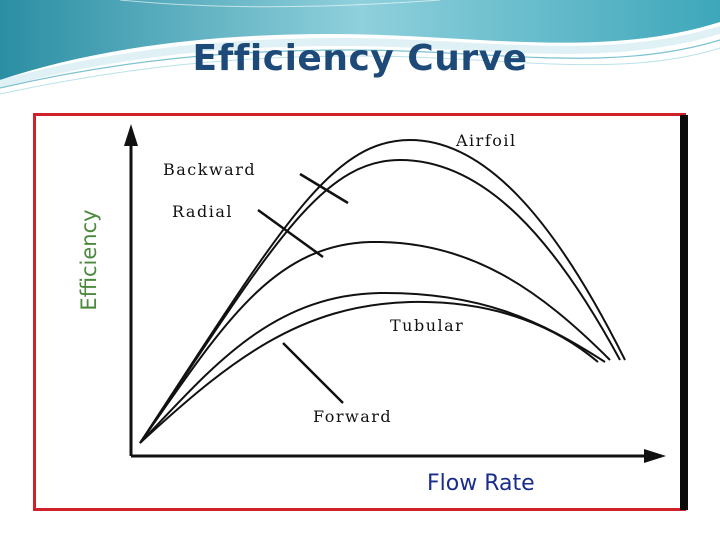  What do you see at coordinates (481, 483) in the screenshot?
I see `x-axis-title: Flow Rate` at bounding box center [481, 483].